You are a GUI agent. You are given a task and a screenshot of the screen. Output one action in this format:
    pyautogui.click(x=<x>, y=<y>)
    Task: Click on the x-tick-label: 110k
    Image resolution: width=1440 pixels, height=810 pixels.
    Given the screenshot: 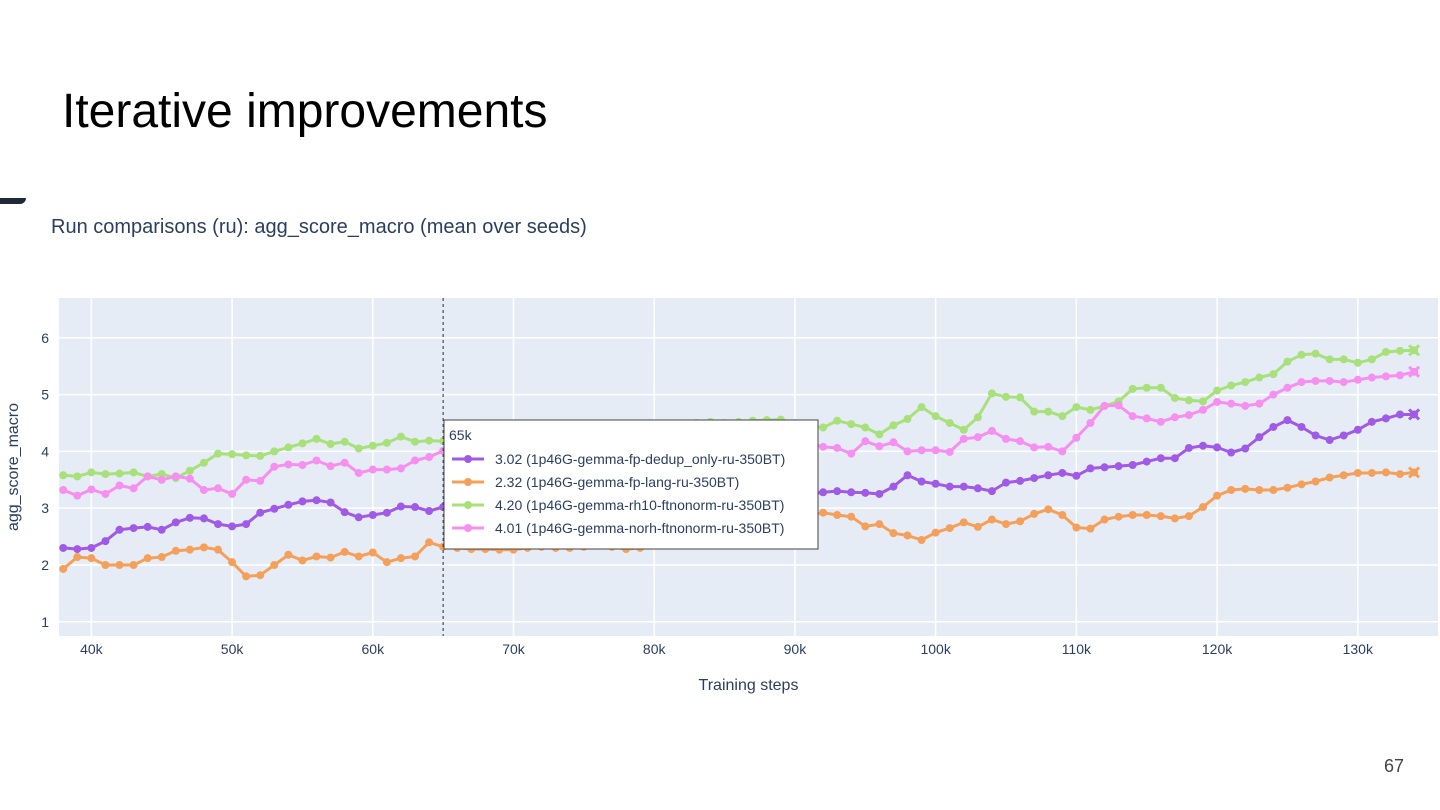 What is the action you would take?
    pyautogui.click(x=1077, y=649)
    